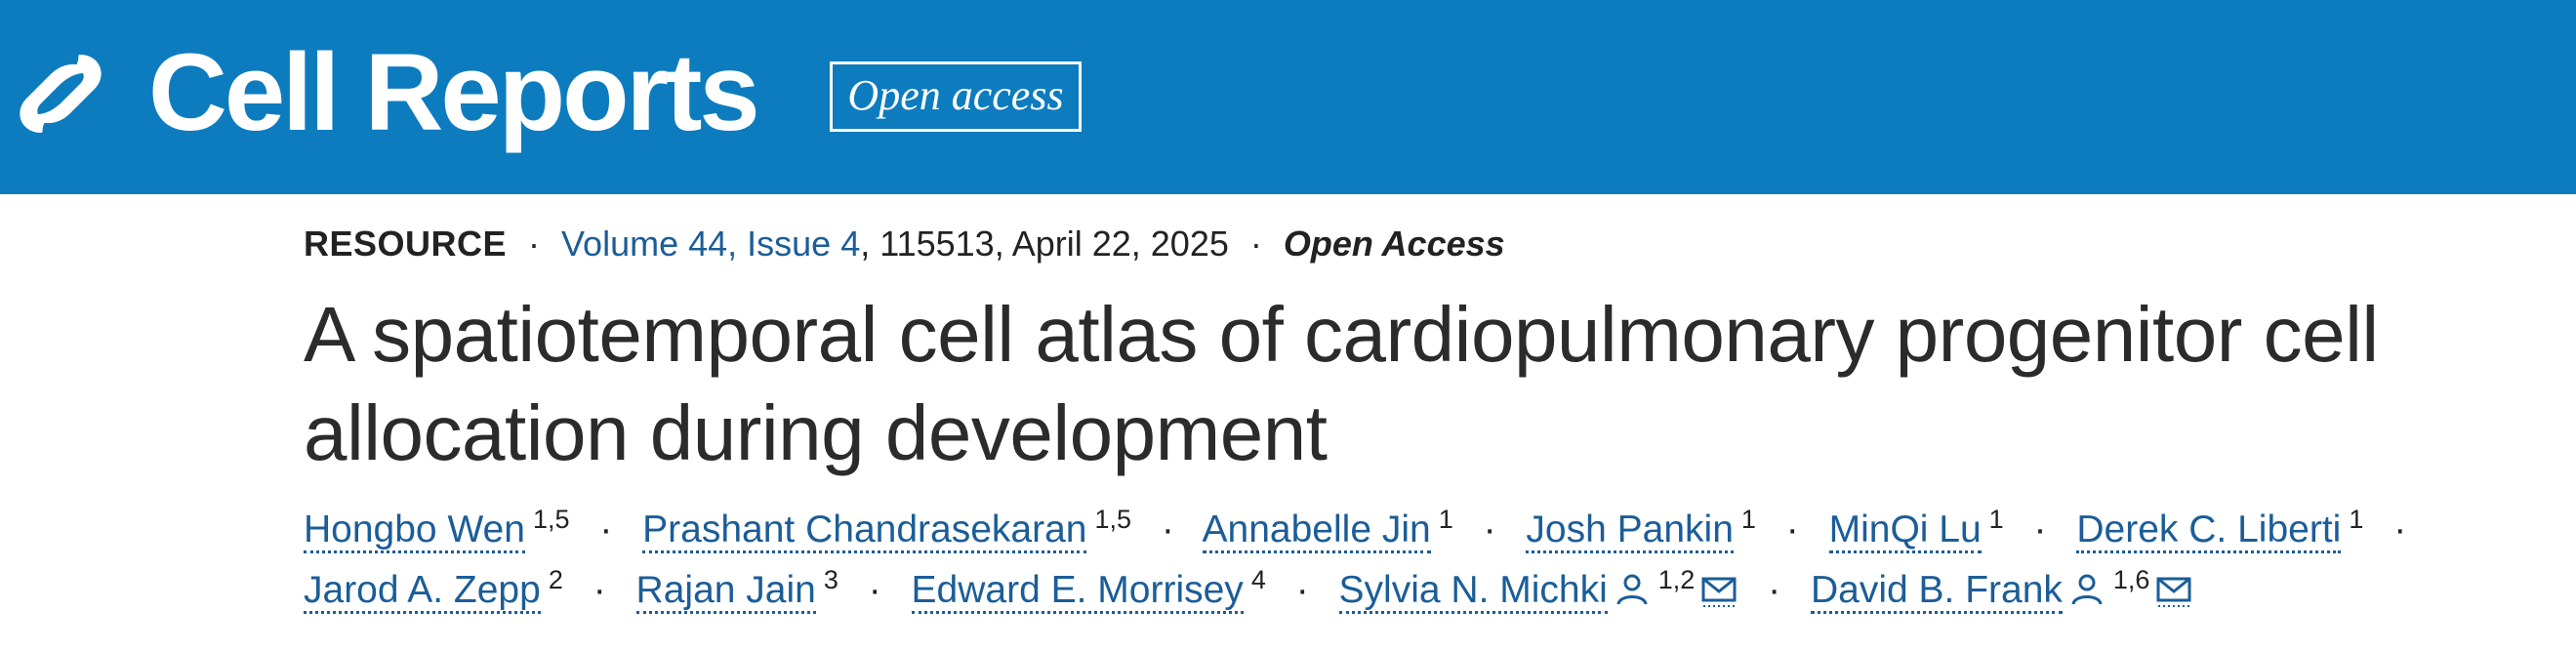 Image resolution: width=2576 pixels, height=651 pixels. Describe the element at coordinates (725, 592) in the screenshot. I see `author-name: Rajan Jain` at that location.